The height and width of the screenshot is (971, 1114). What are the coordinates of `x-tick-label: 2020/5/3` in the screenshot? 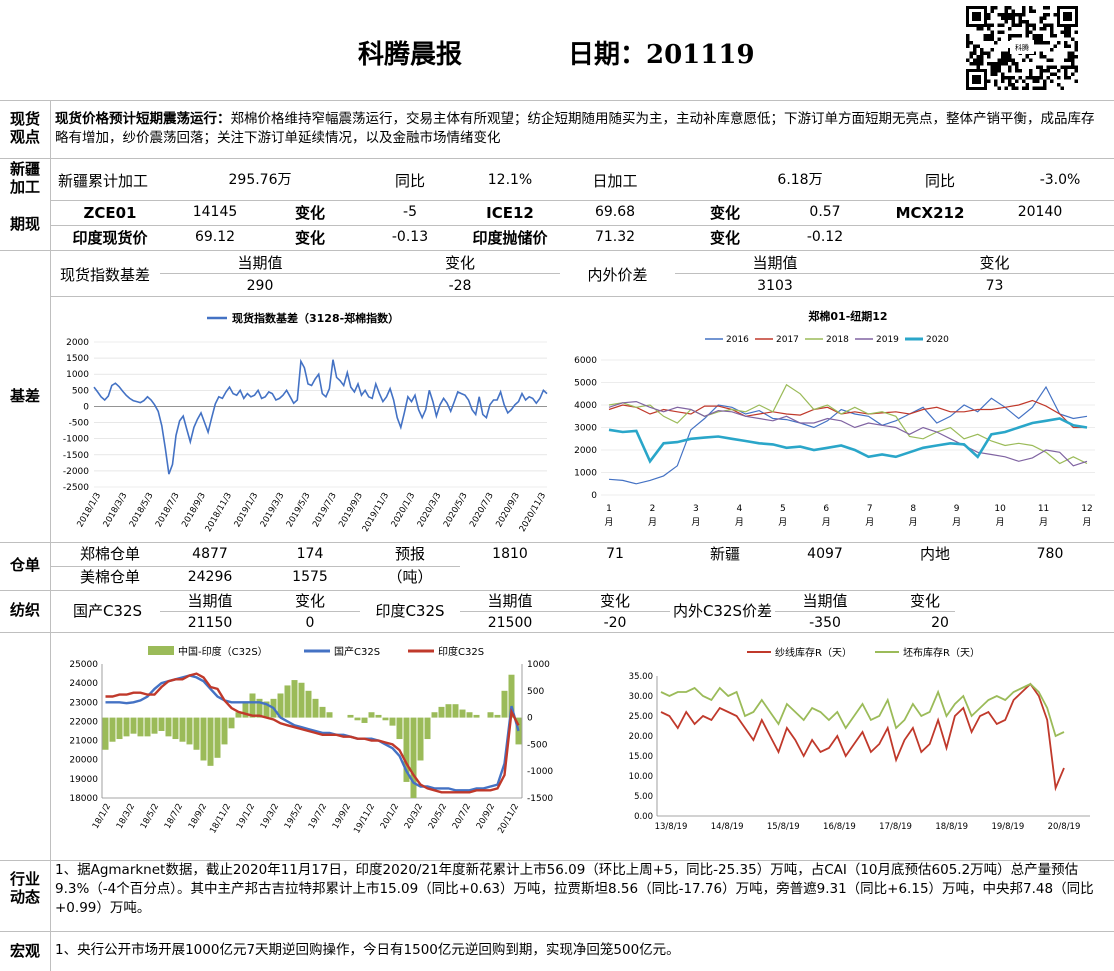 It's located at (456, 510).